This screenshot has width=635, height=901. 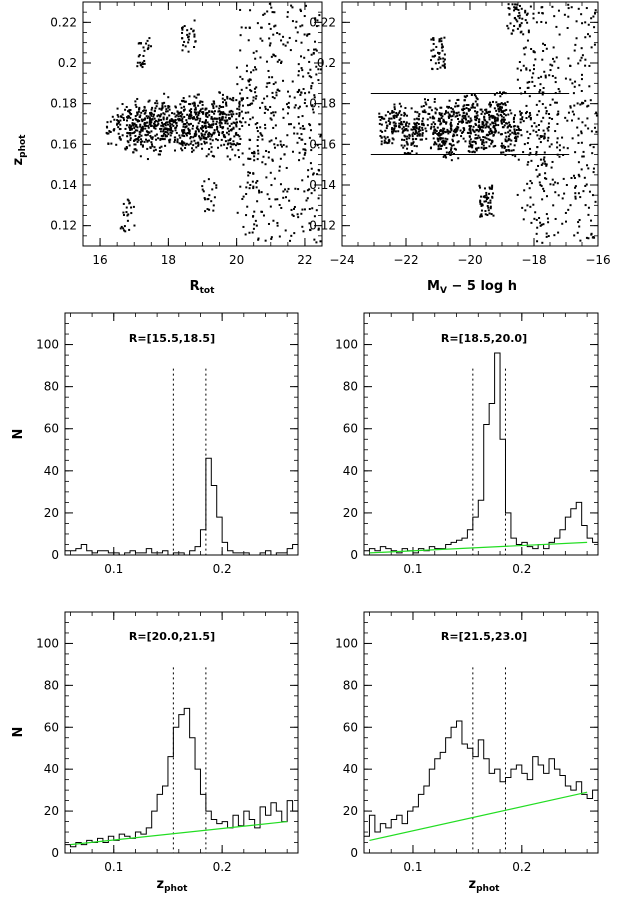 I want to click on x-tick-label: 20, so click(x=236, y=260).